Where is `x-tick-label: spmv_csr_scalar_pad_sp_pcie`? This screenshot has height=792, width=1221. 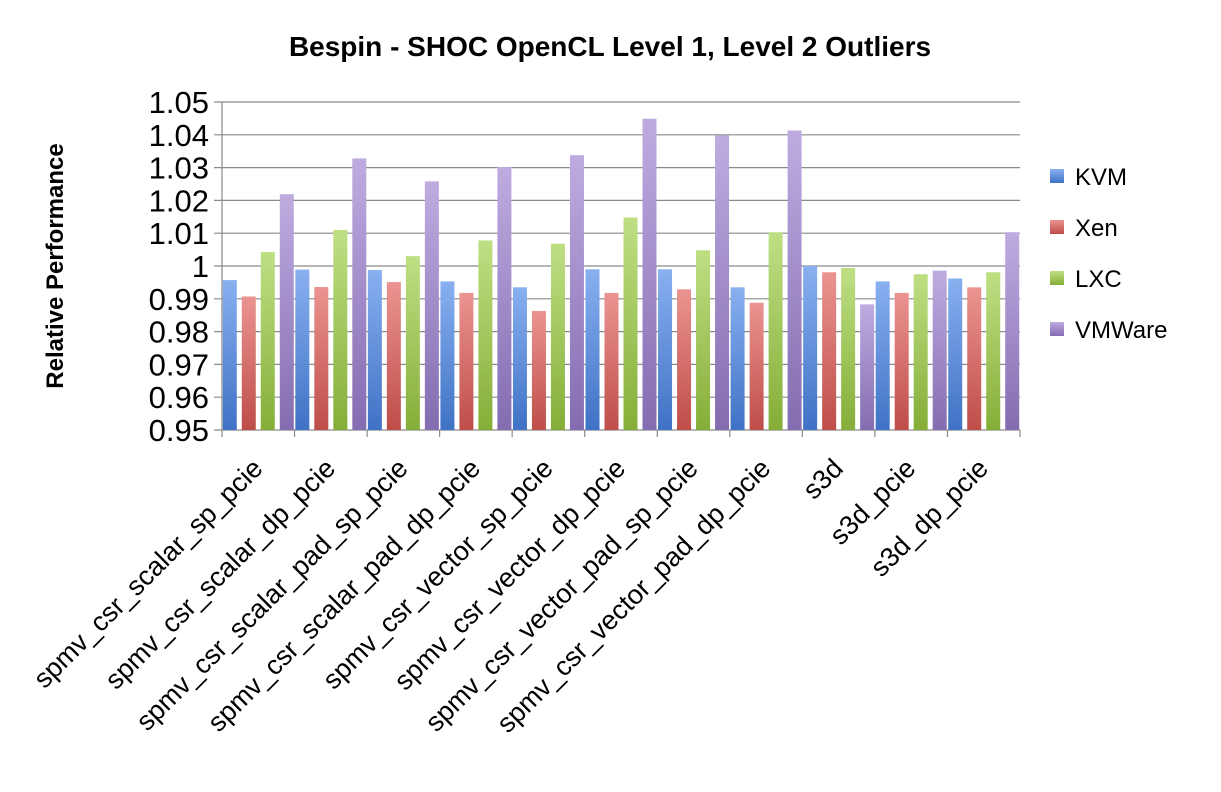
x-tick-label: spmv_csr_scalar_pad_sp_pcie is located at coordinates (271, 594).